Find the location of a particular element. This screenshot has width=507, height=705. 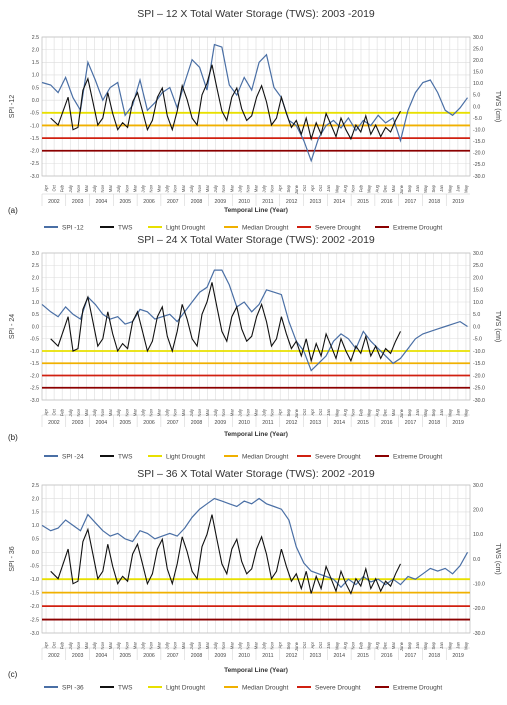

legend-label: Median Drought is located at coordinates (265, 227).